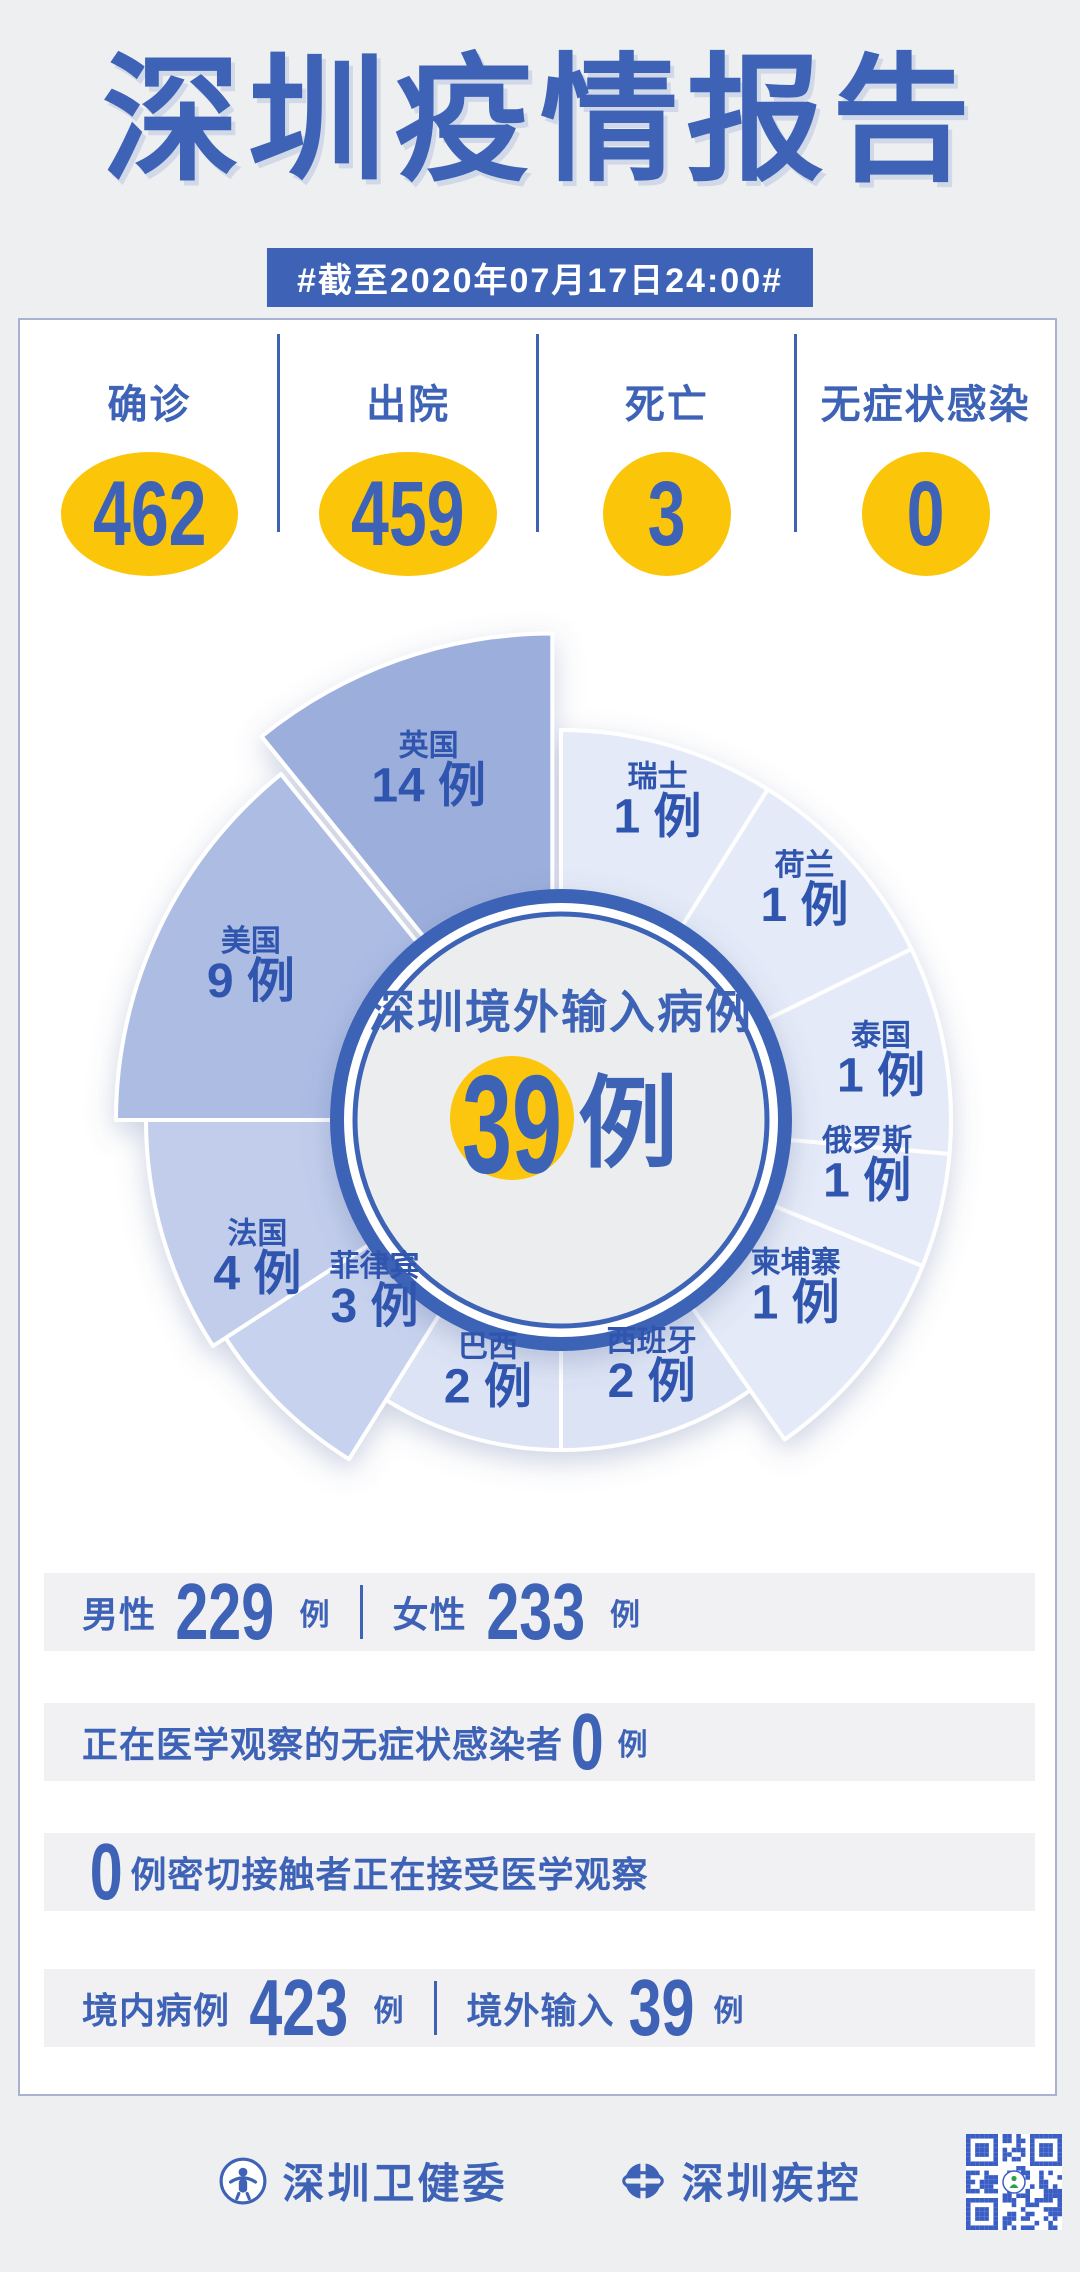 Image resolution: width=1080 pixels, height=2272 pixels. I want to click on row-label: 境外输入, so click(540, 2010).